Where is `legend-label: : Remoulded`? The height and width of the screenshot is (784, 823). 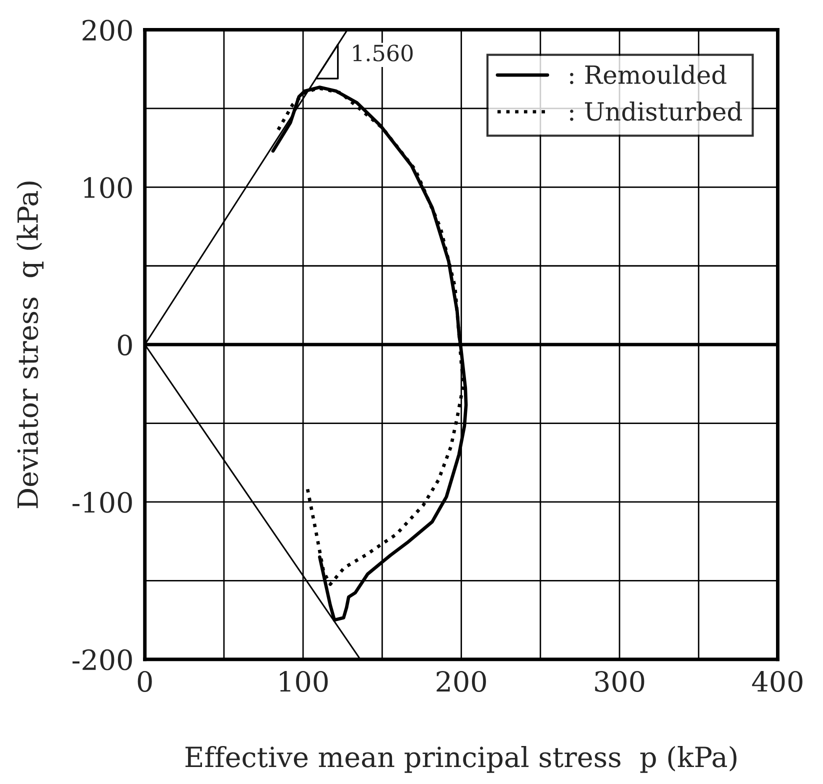
legend-label: : Remoulded is located at coordinates (648, 74).